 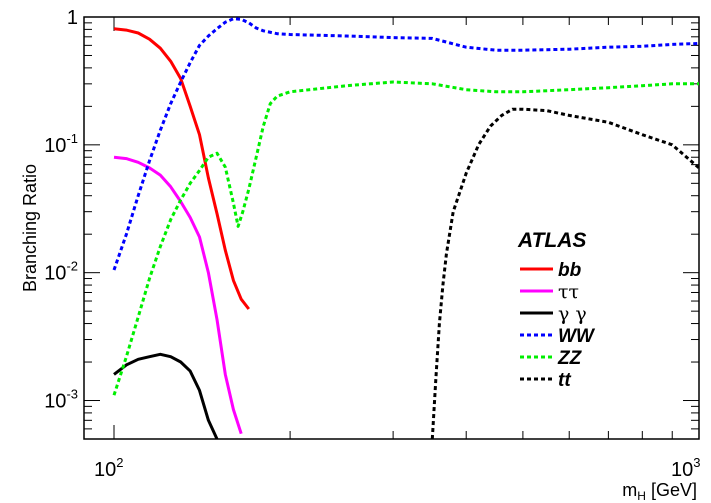 What do you see at coordinates (671, 490) in the screenshot?
I see `x-axis-title-unit: [GeV]` at bounding box center [671, 490].